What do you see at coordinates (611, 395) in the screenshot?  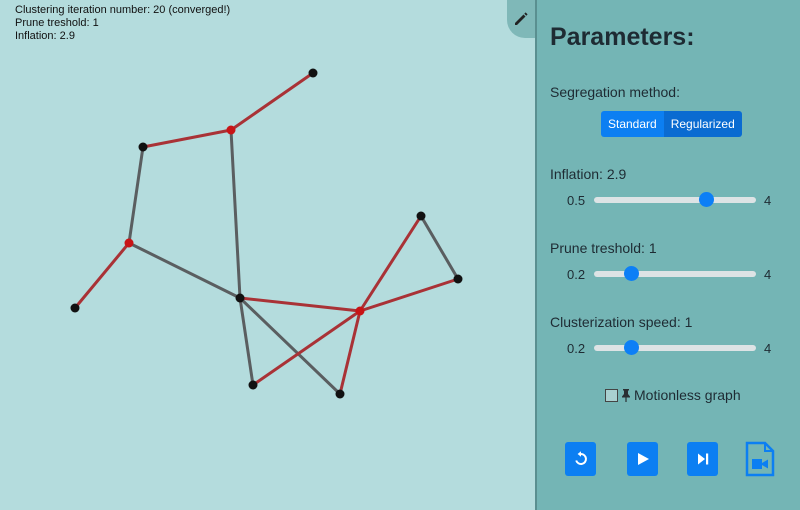 I see `motionless-checkbox` at bounding box center [611, 395].